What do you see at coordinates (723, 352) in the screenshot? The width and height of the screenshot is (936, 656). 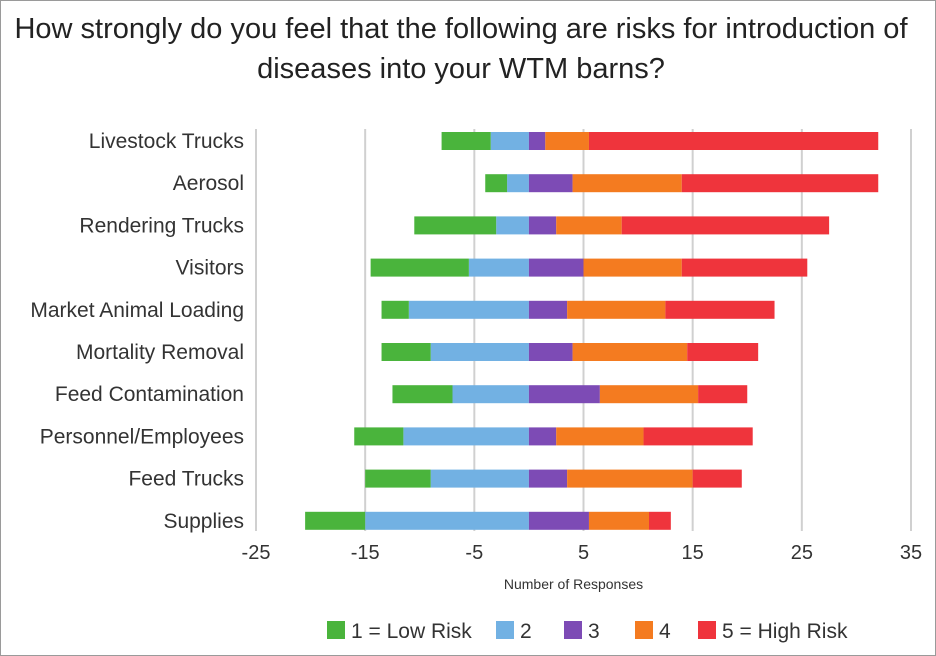 I see `bar-5-s5` at bounding box center [723, 352].